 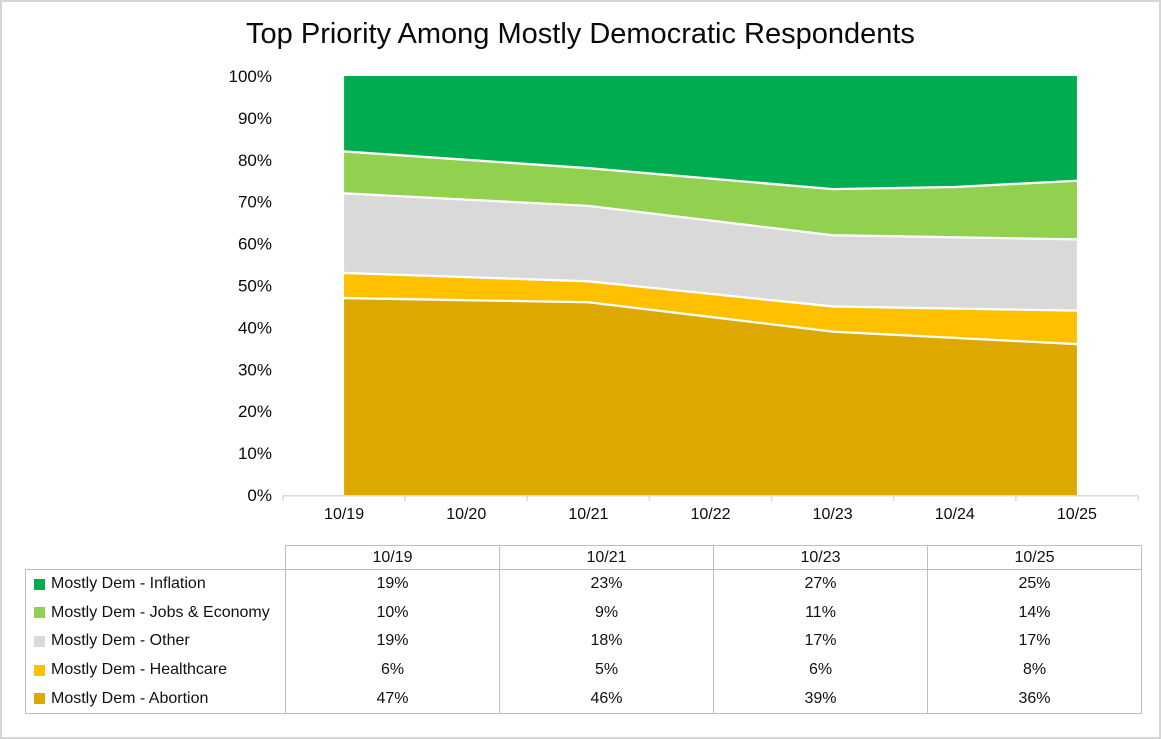 What do you see at coordinates (255, 327) in the screenshot?
I see `y-axis-label: 40%` at bounding box center [255, 327].